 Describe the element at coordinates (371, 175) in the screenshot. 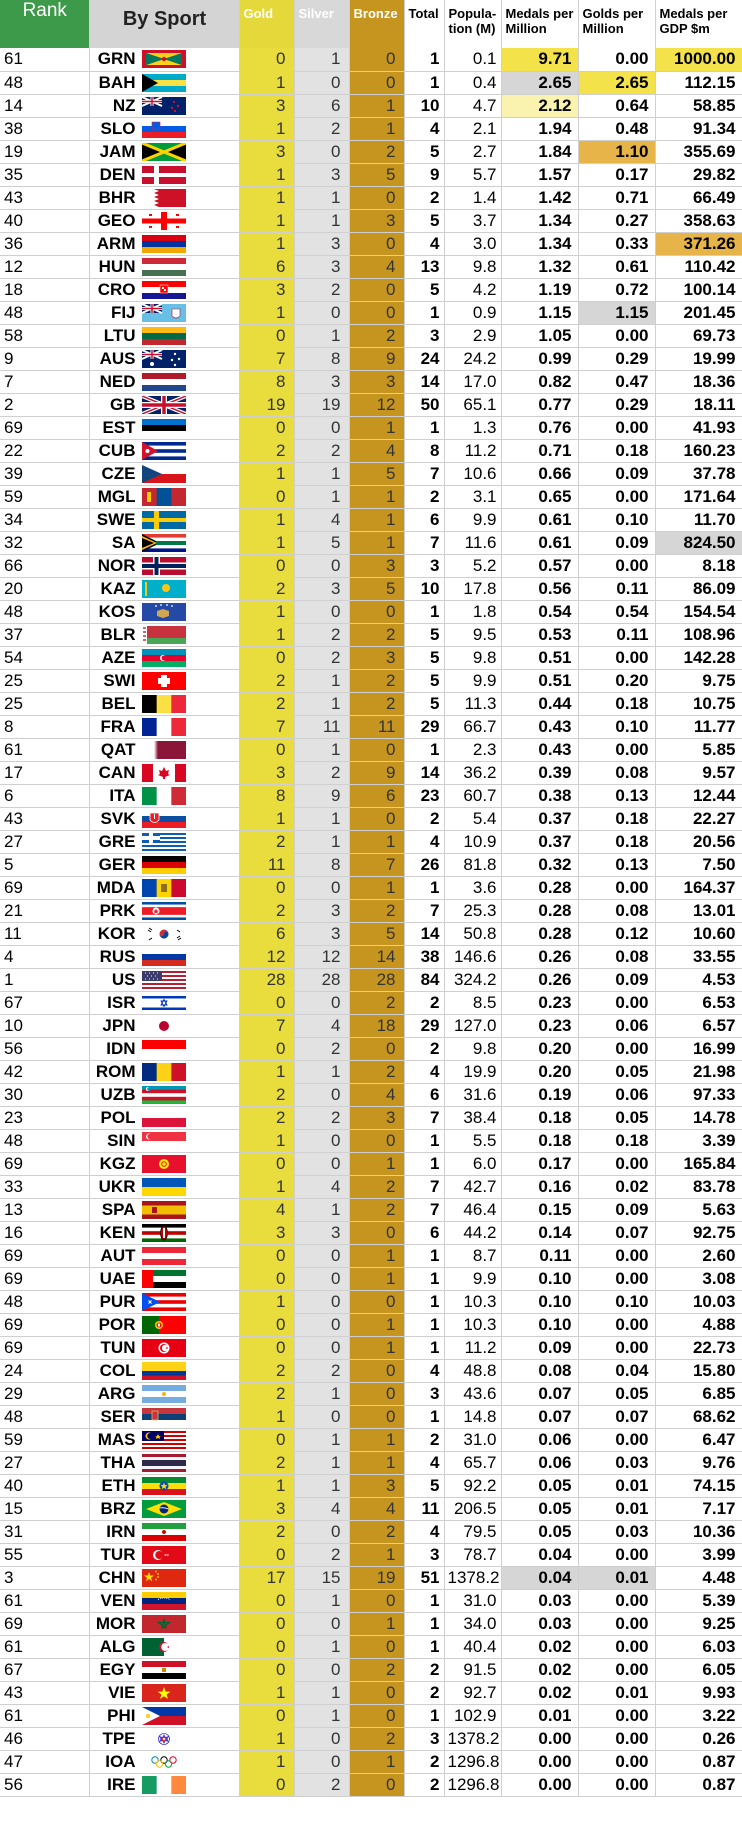

I see `table-row: 35 DEN 1 3 5 9 5.7 1.57 0.17 29.82` at that location.